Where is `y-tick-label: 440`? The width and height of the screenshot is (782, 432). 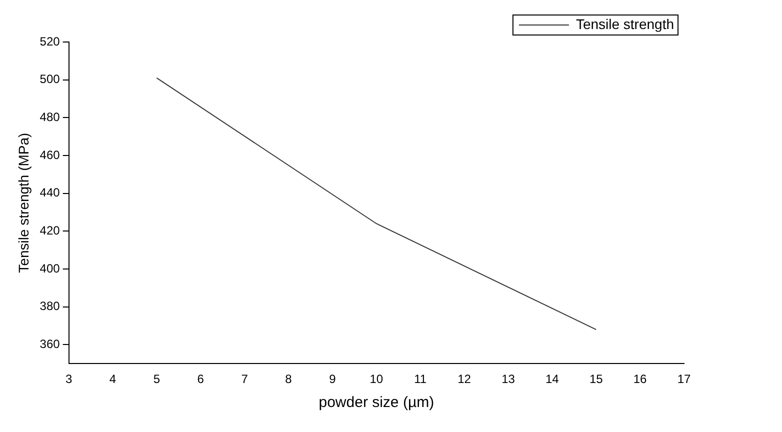 y-tick-label: 440 is located at coordinates (50, 193).